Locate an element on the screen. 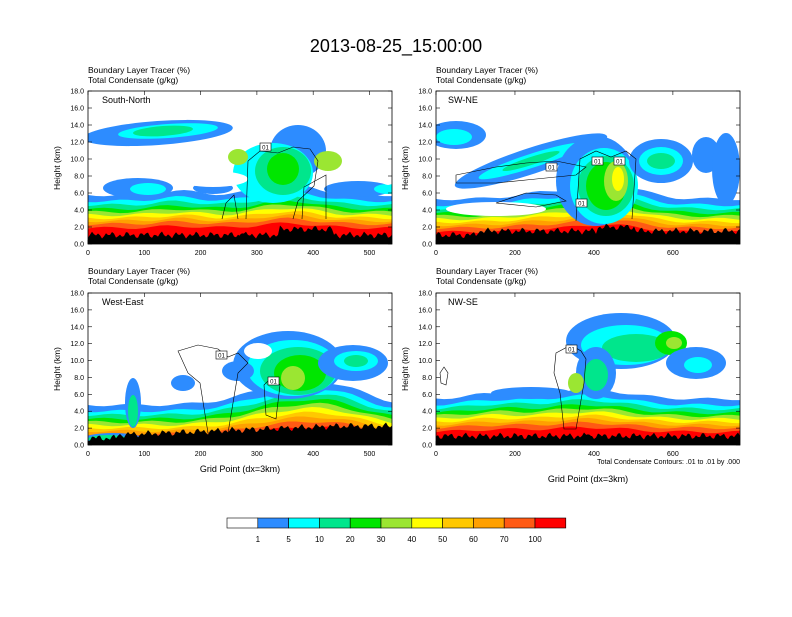  panel-header-line2: Total Condensate (g/kg) is located at coordinates (481, 281).